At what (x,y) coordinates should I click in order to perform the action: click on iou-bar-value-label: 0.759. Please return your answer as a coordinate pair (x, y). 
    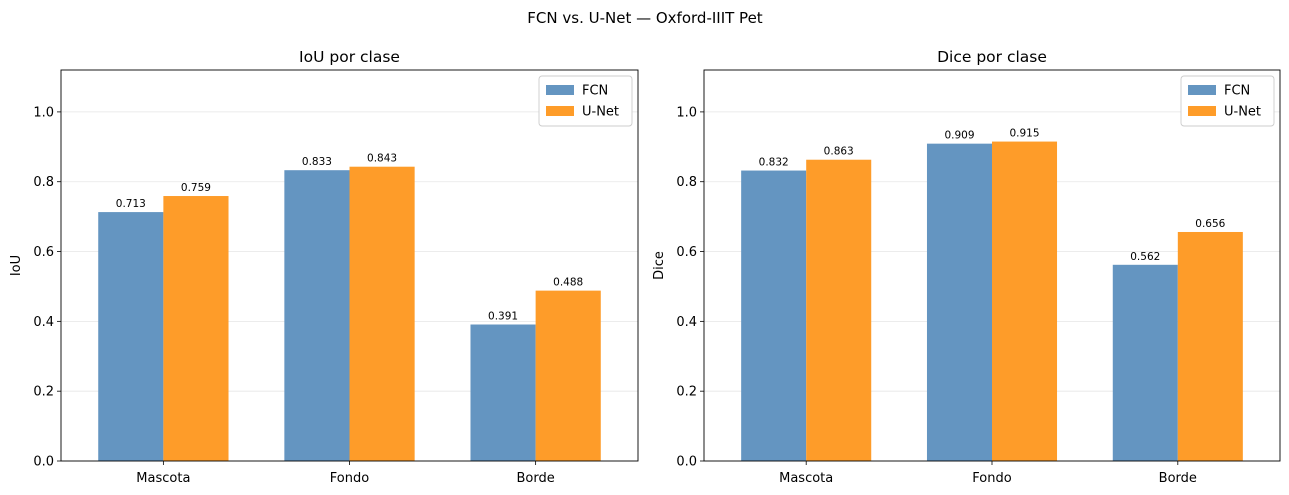
    Looking at the image, I should click on (196, 188).